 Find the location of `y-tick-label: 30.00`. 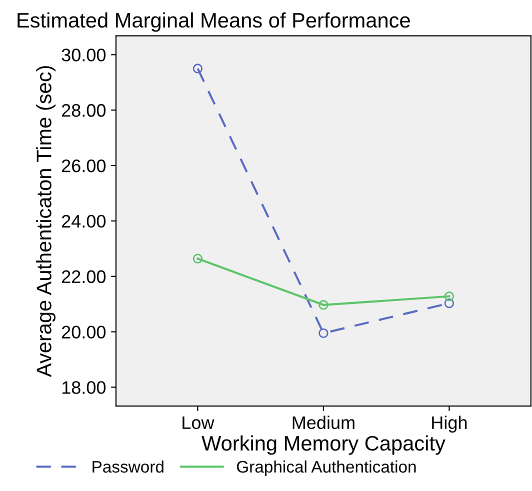

y-tick-label: 30.00 is located at coordinates (84, 55).